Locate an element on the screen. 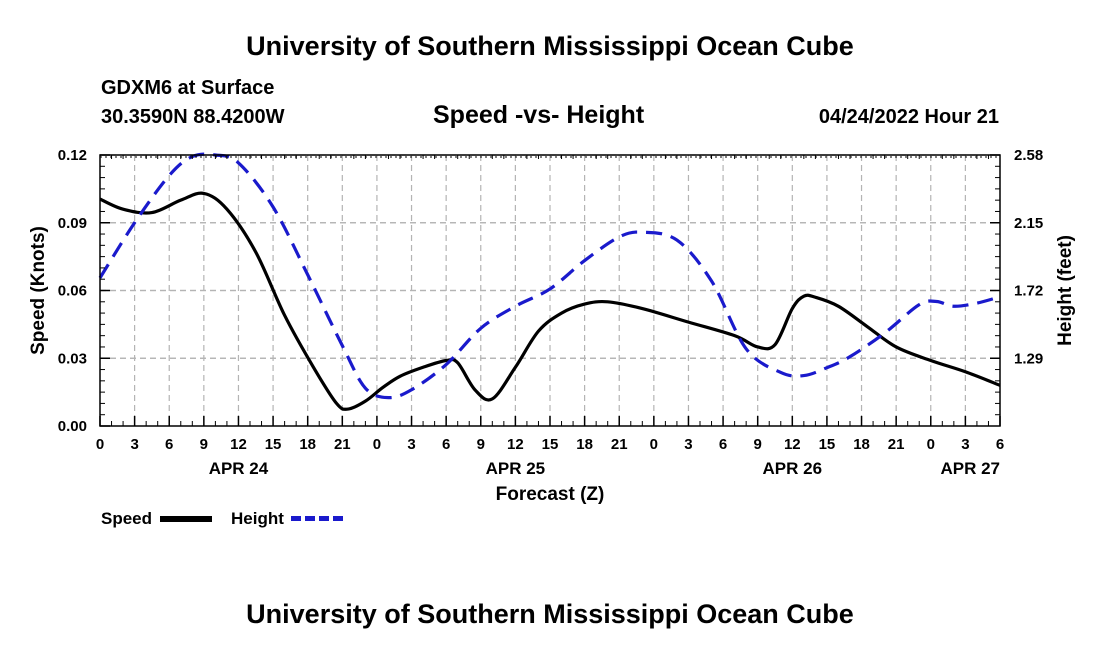 The image size is (1100, 650). y-tick-label-left: 0.12 is located at coordinates (72, 155).